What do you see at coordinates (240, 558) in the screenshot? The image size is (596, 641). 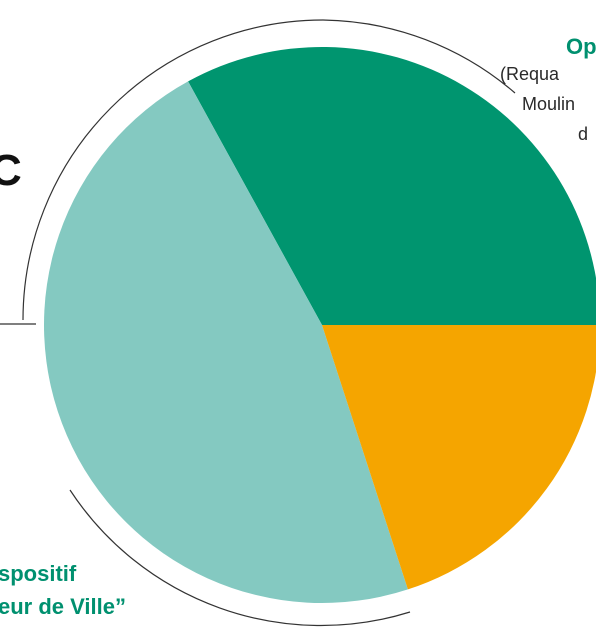 I see `outer-arc-guide-bottom` at bounding box center [240, 558].